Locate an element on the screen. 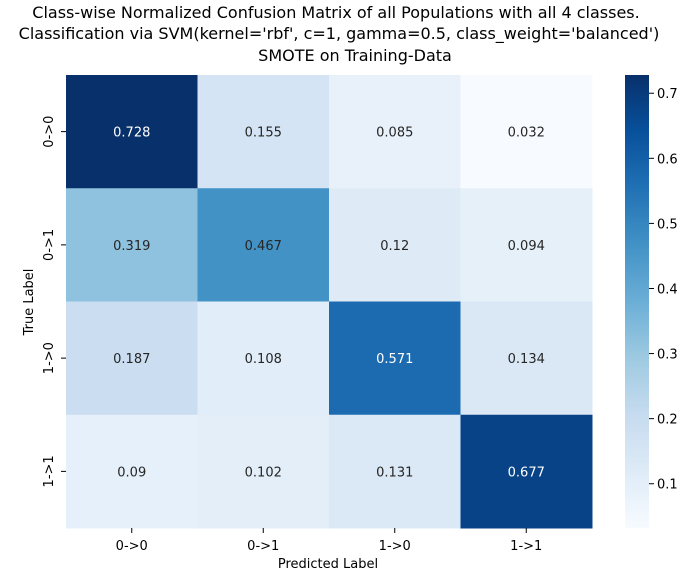 The image size is (700, 572). heatmap-cell-r0-c3 is located at coordinates (526, 132).